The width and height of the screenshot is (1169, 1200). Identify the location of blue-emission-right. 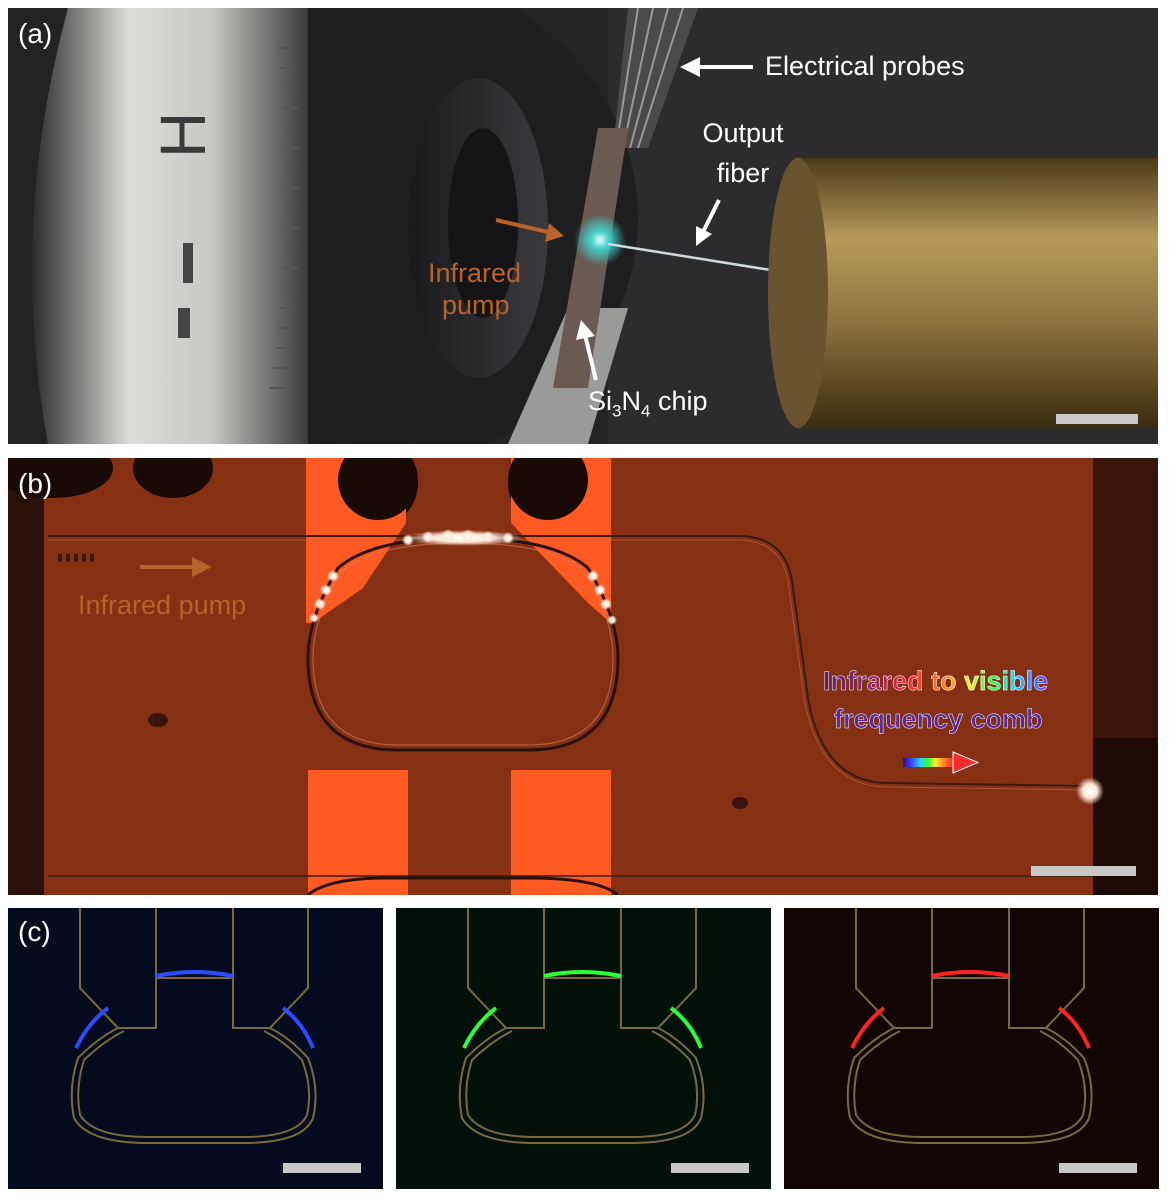
(298, 1027).